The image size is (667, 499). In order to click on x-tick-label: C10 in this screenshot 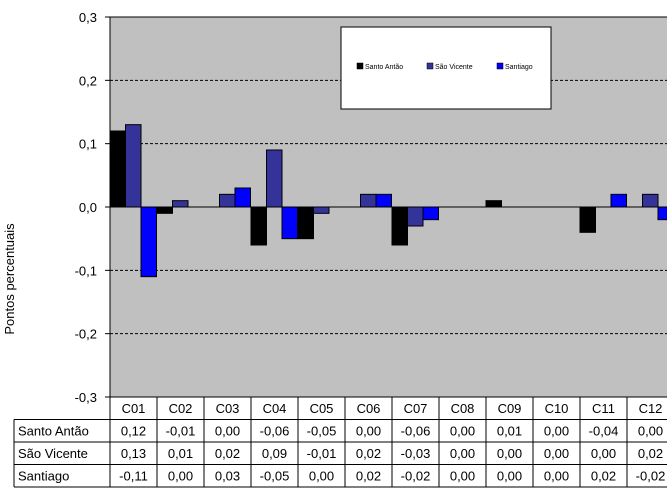, I will do `click(557, 408)`.